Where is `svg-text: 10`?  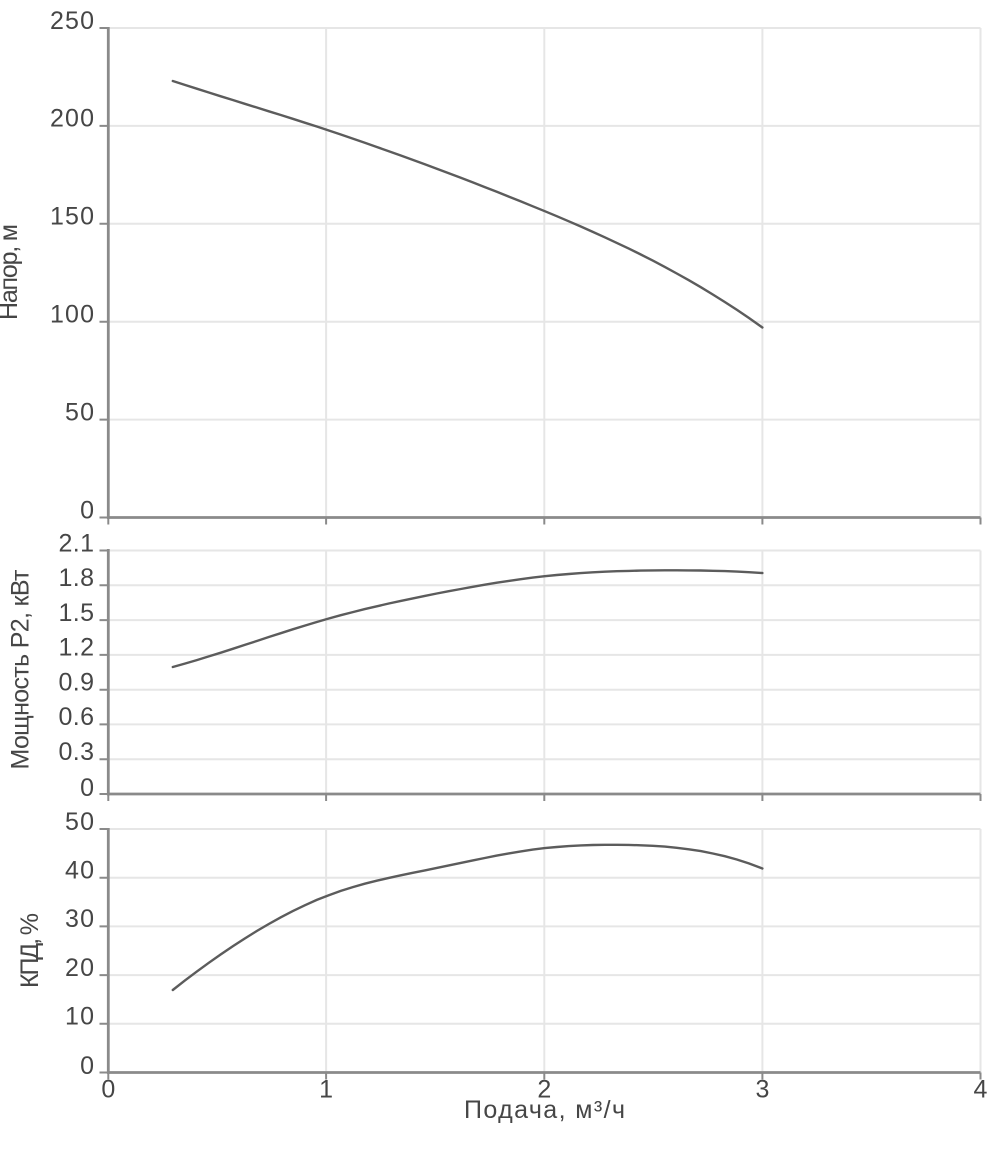
svg-text: 10 is located at coordinates (79, 1017).